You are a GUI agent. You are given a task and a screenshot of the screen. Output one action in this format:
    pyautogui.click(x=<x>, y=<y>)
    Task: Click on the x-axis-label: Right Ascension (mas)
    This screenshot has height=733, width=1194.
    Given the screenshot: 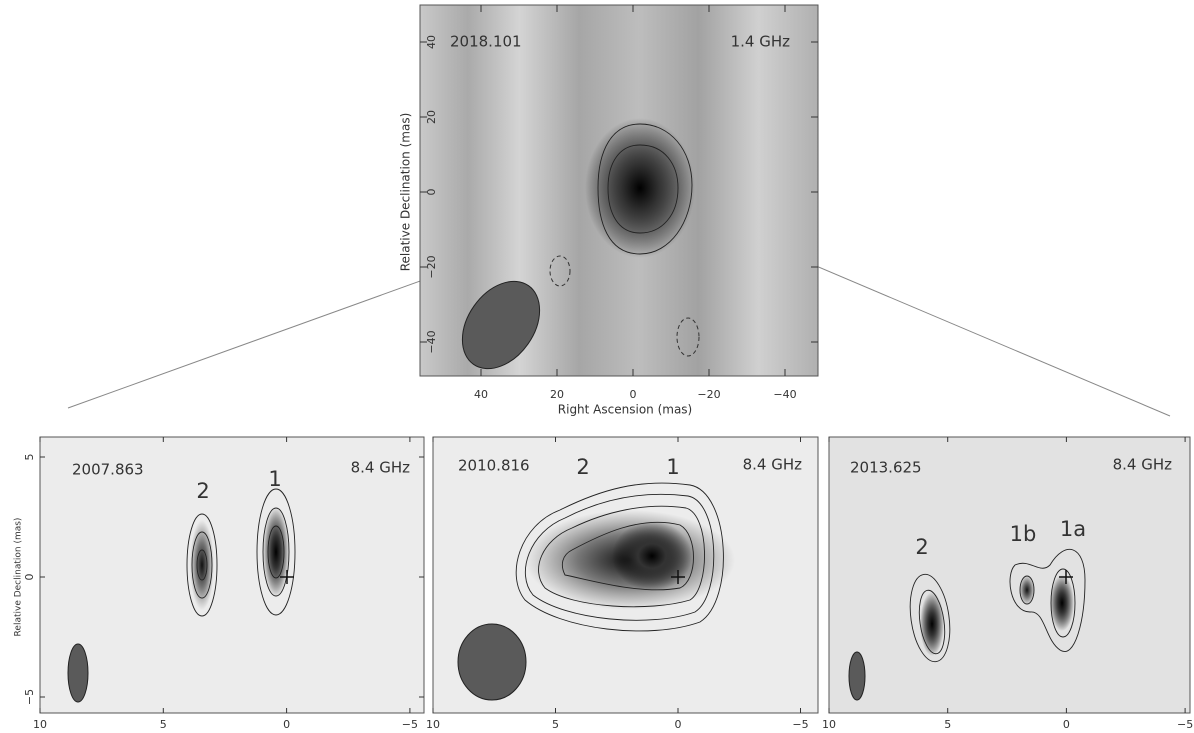 What is the action you would take?
    pyautogui.click(x=625, y=410)
    